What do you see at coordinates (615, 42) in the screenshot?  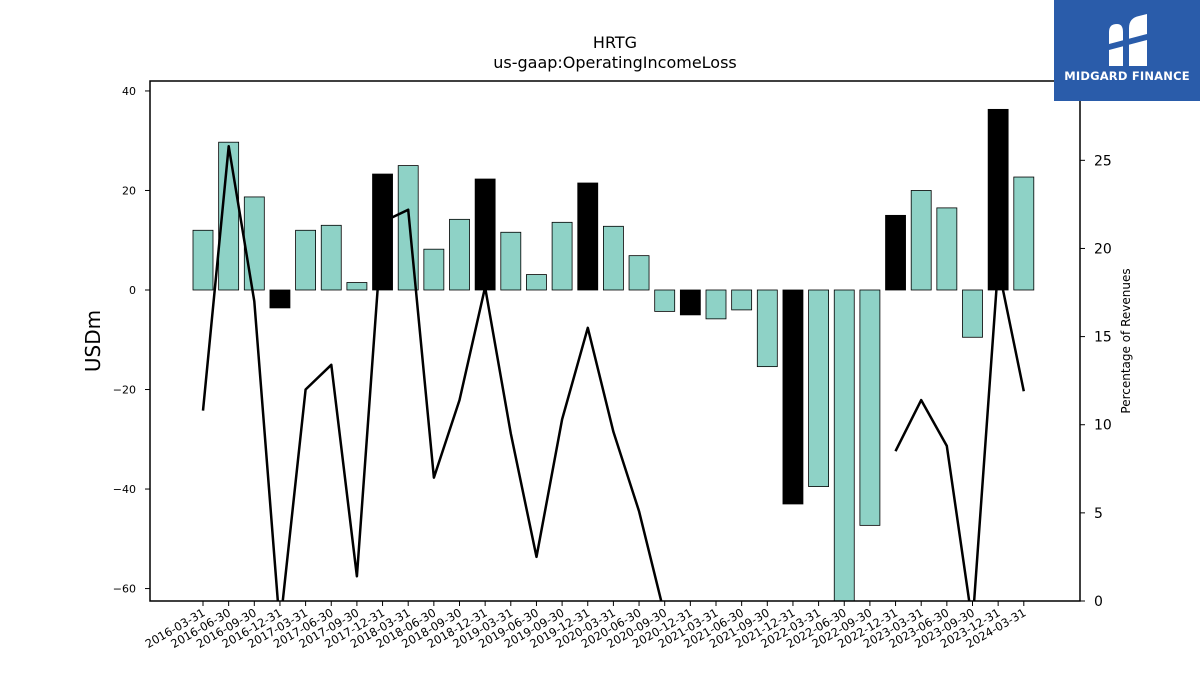 I see `chart-title: HRTG` at bounding box center [615, 42].